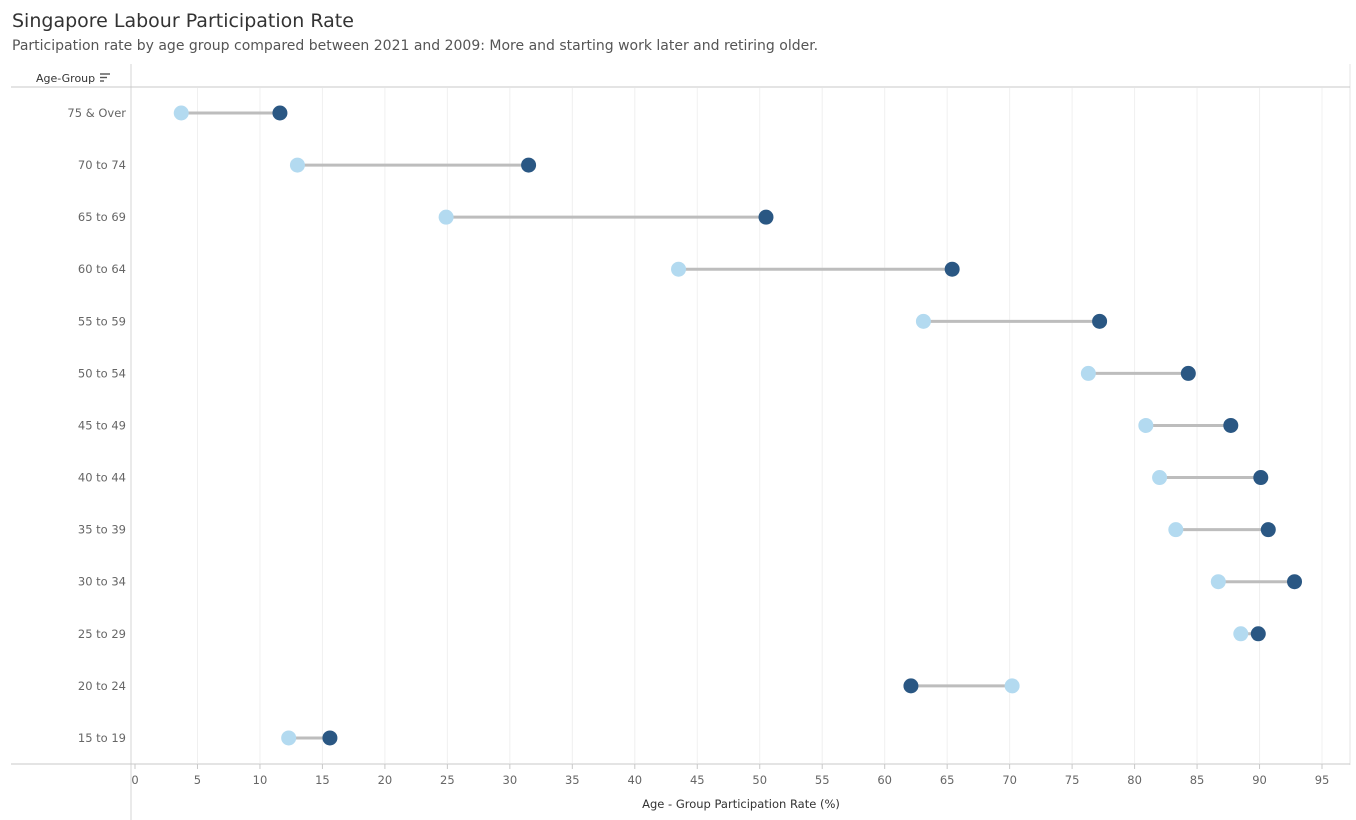 The height and width of the screenshot is (820, 1356). What do you see at coordinates (672, 634) in the screenshot?
I see `data-row: 25 to 29` at bounding box center [672, 634].